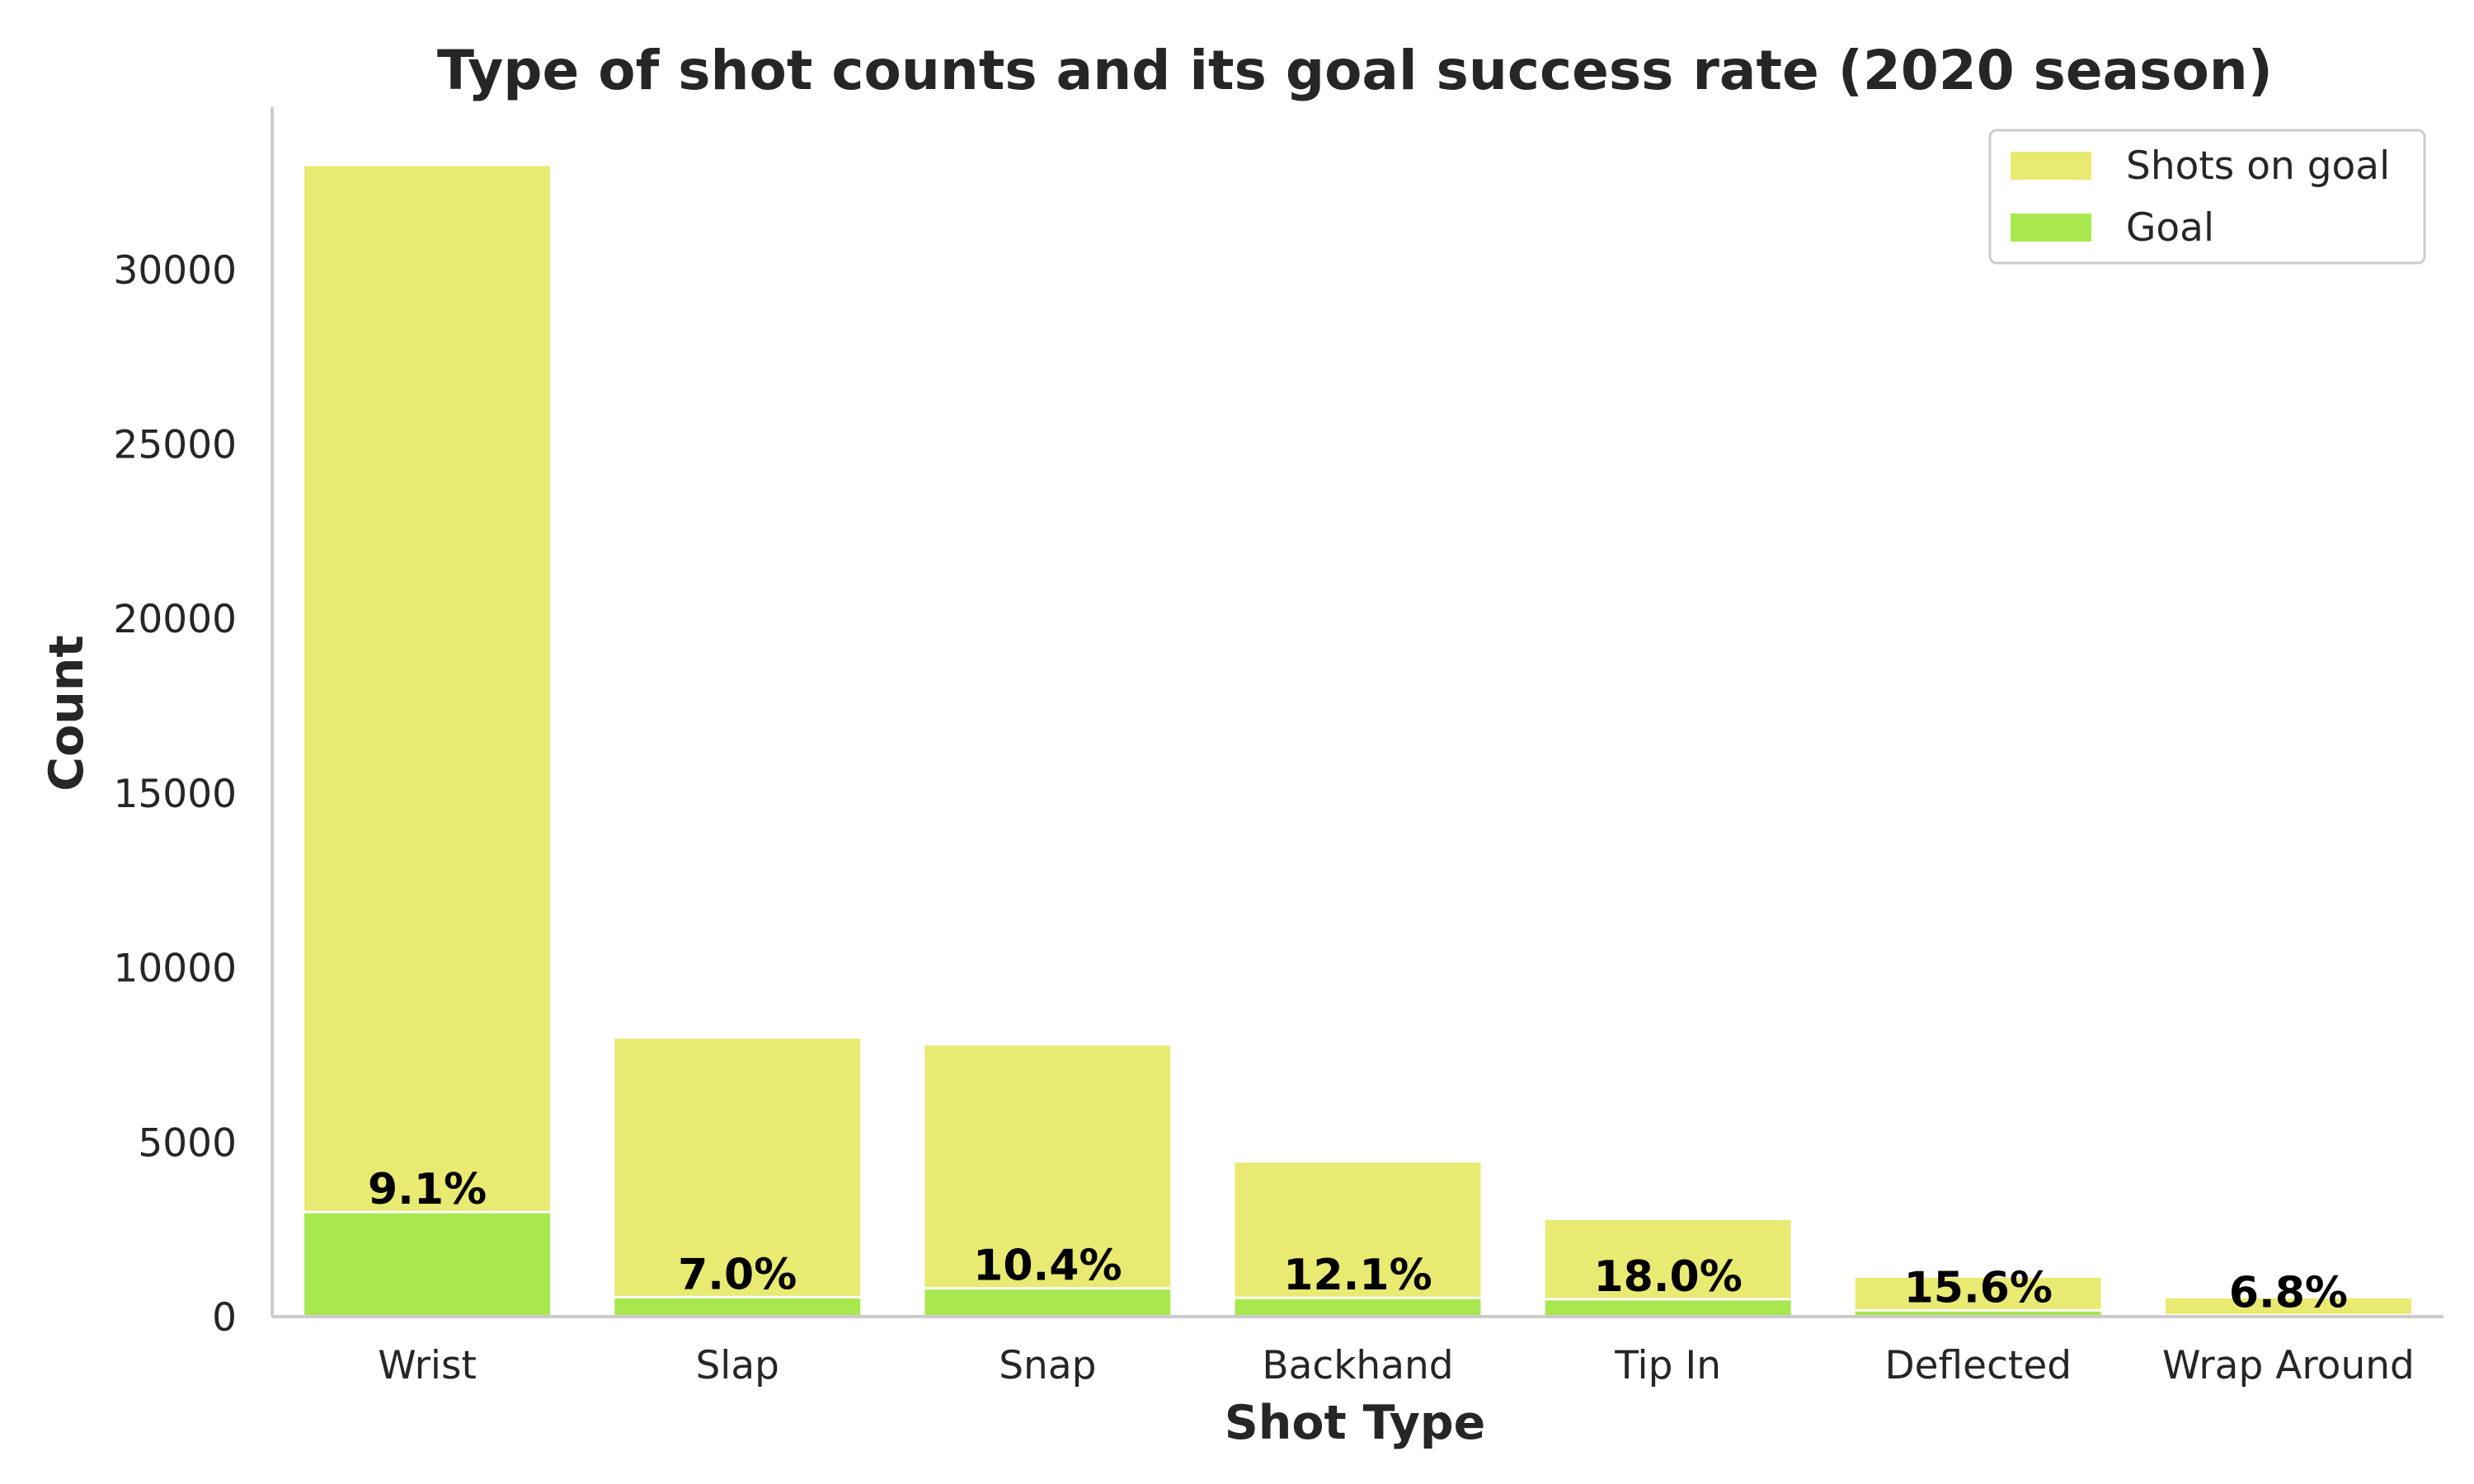 The width and height of the screenshot is (2474, 1484). Describe the element at coordinates (1668, 1308) in the screenshot. I see `bar-goal-tip-in` at that location.